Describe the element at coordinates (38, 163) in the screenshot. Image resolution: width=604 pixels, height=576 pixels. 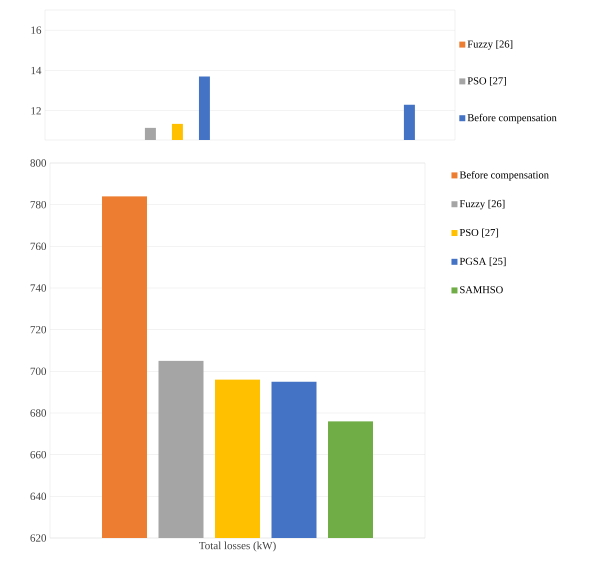
I see `y-tick-label: 800` at that location.